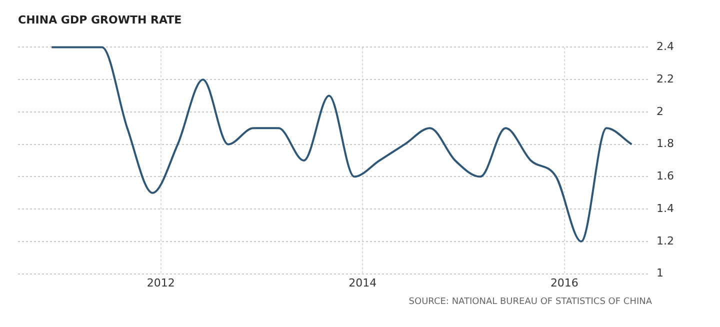 The image size is (720, 327). I want to click on y-tick-label: 1.2, so click(665, 241).